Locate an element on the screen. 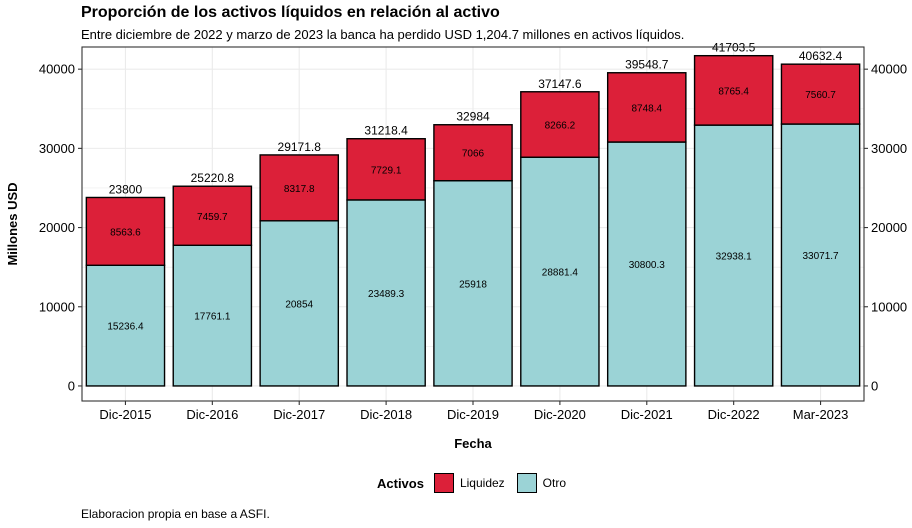 This screenshot has height=528, width=912. x-axis-title: Fecha is located at coordinates (473, 443).